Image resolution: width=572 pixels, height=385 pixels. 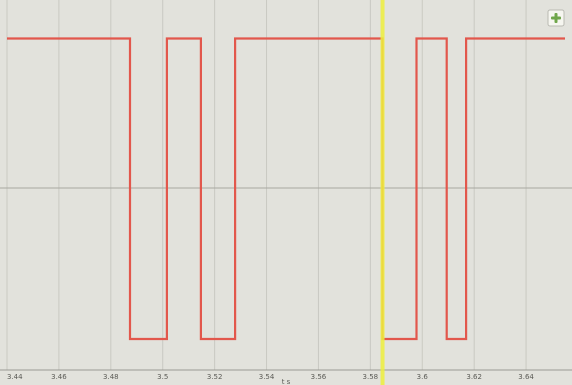 I want to click on x-tick-label: 3.48, so click(x=111, y=377).